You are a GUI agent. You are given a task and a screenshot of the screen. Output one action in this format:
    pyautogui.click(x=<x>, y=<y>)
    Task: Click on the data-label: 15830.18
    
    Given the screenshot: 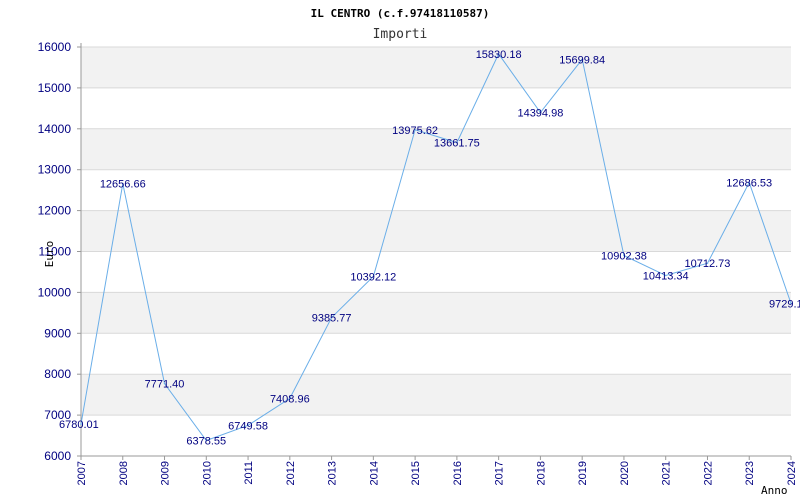 What is the action you would take?
    pyautogui.click(x=499, y=55)
    